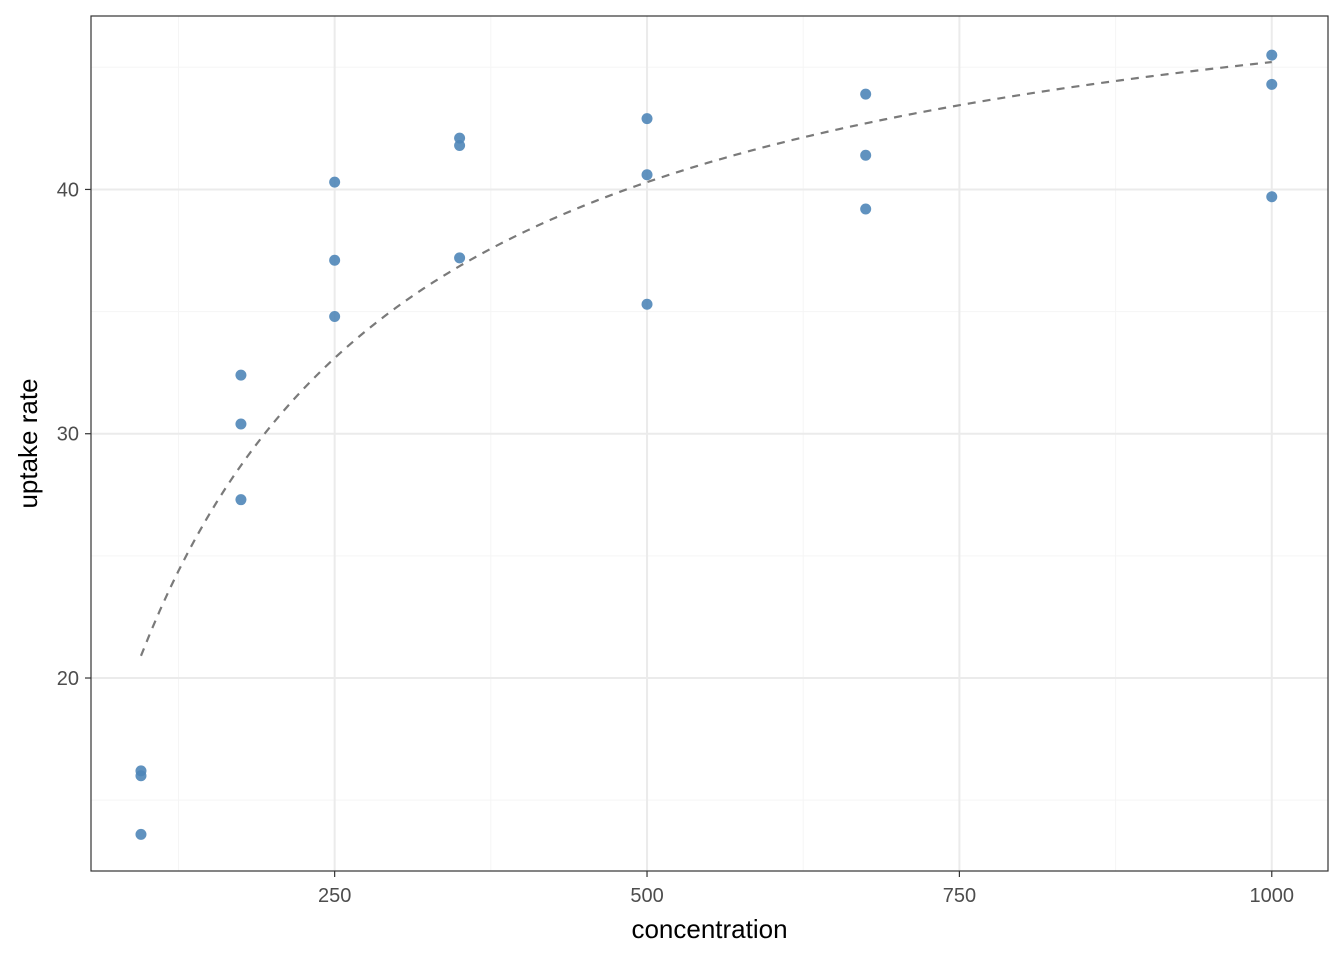  I want to click on y-tick-label: 40, so click(68, 190).